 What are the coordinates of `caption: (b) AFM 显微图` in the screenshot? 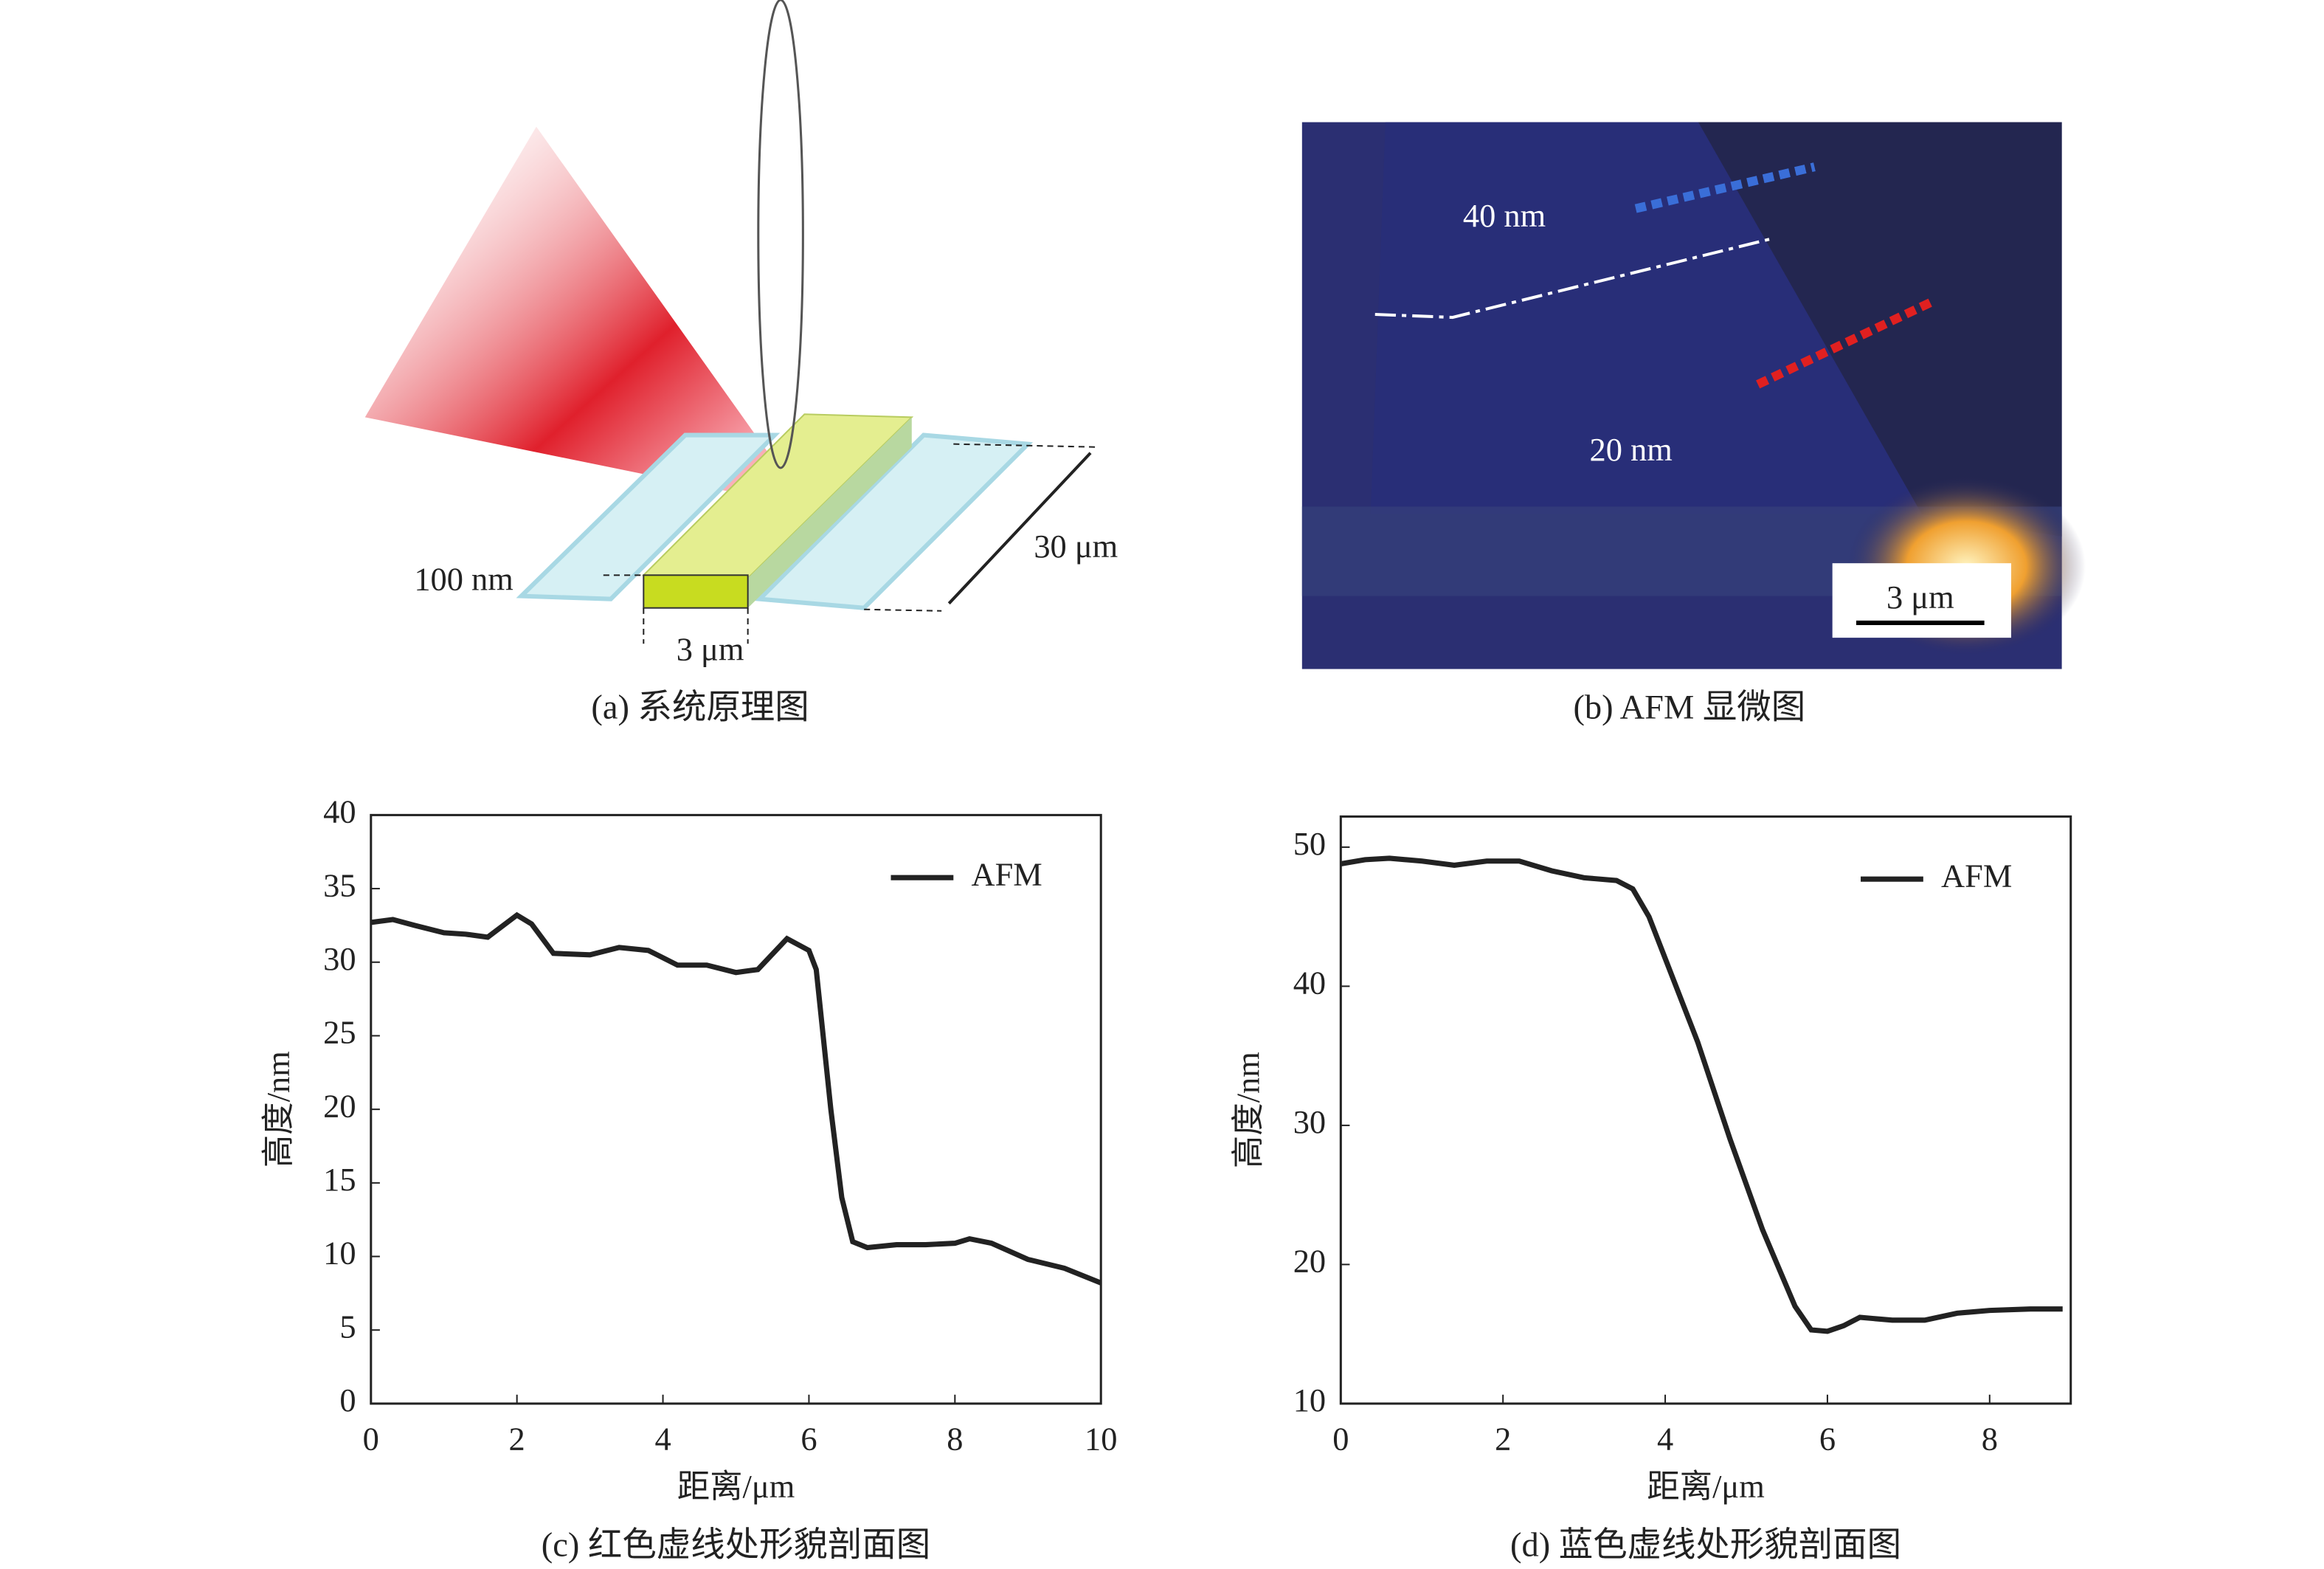 It's located at (1689, 708).